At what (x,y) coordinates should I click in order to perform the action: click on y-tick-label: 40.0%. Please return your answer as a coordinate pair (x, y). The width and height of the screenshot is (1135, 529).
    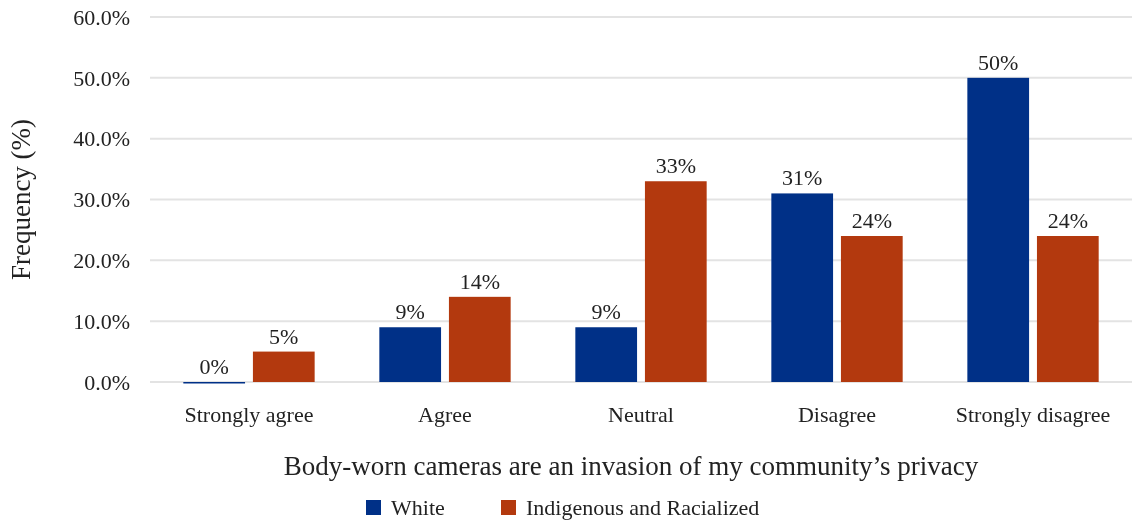
    Looking at the image, I should click on (101, 139).